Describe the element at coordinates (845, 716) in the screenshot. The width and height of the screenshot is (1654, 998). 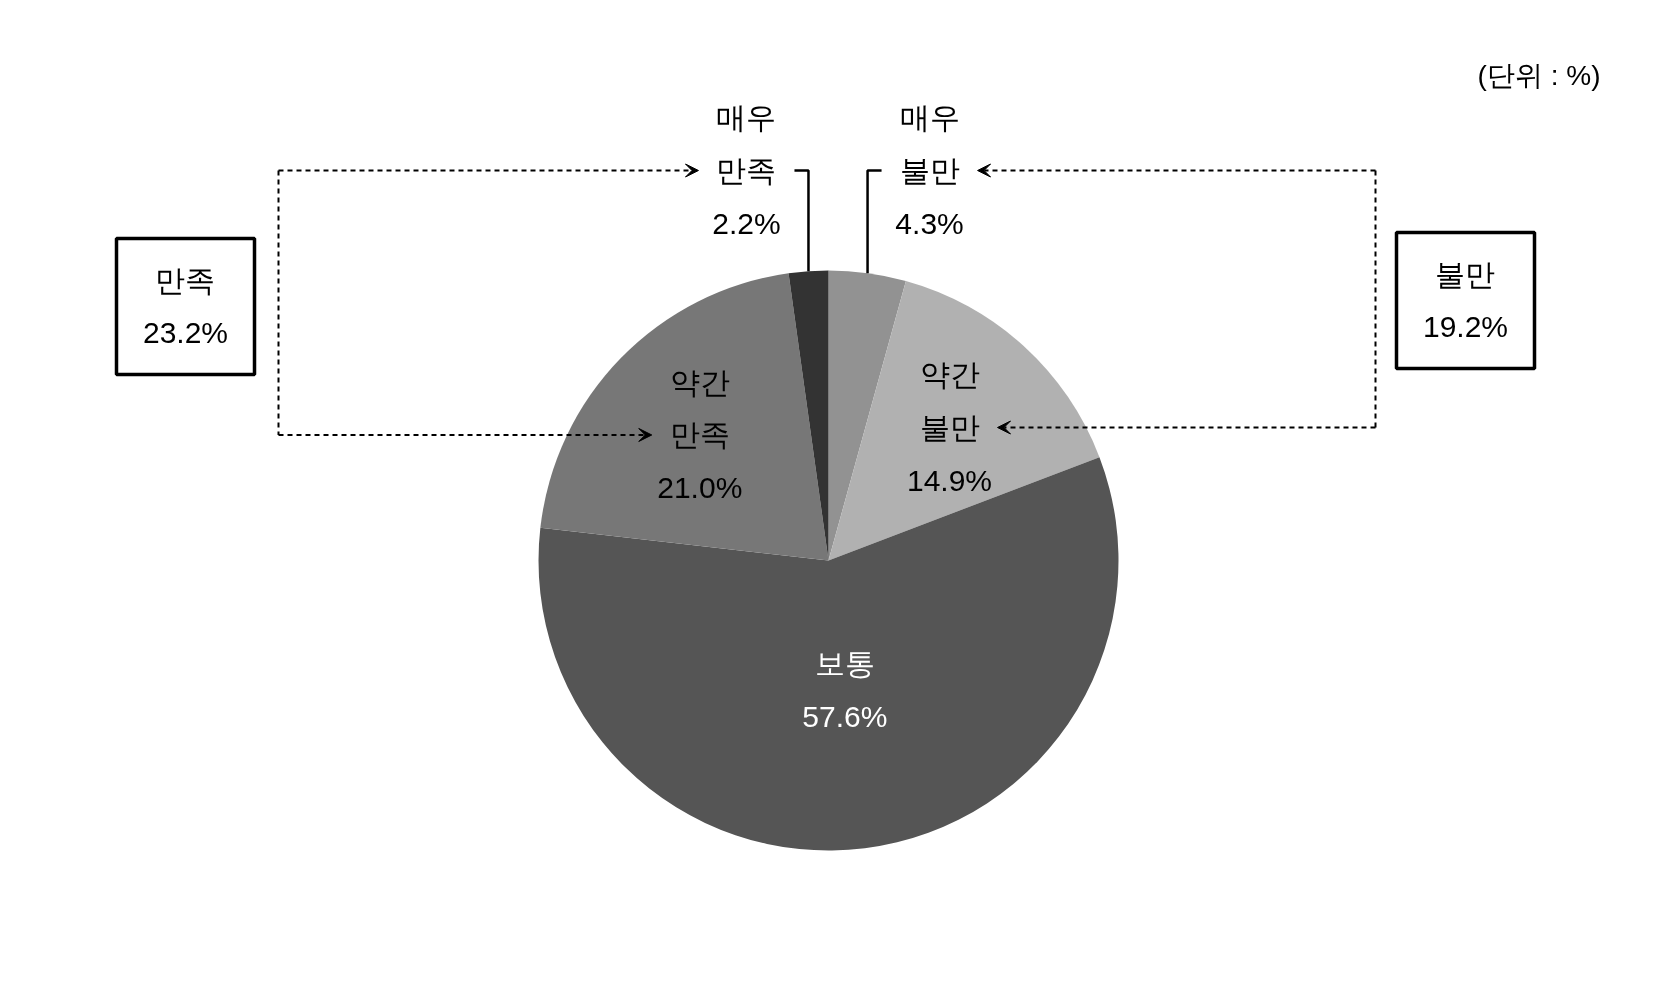
I see `data-label: 57.6%` at that location.